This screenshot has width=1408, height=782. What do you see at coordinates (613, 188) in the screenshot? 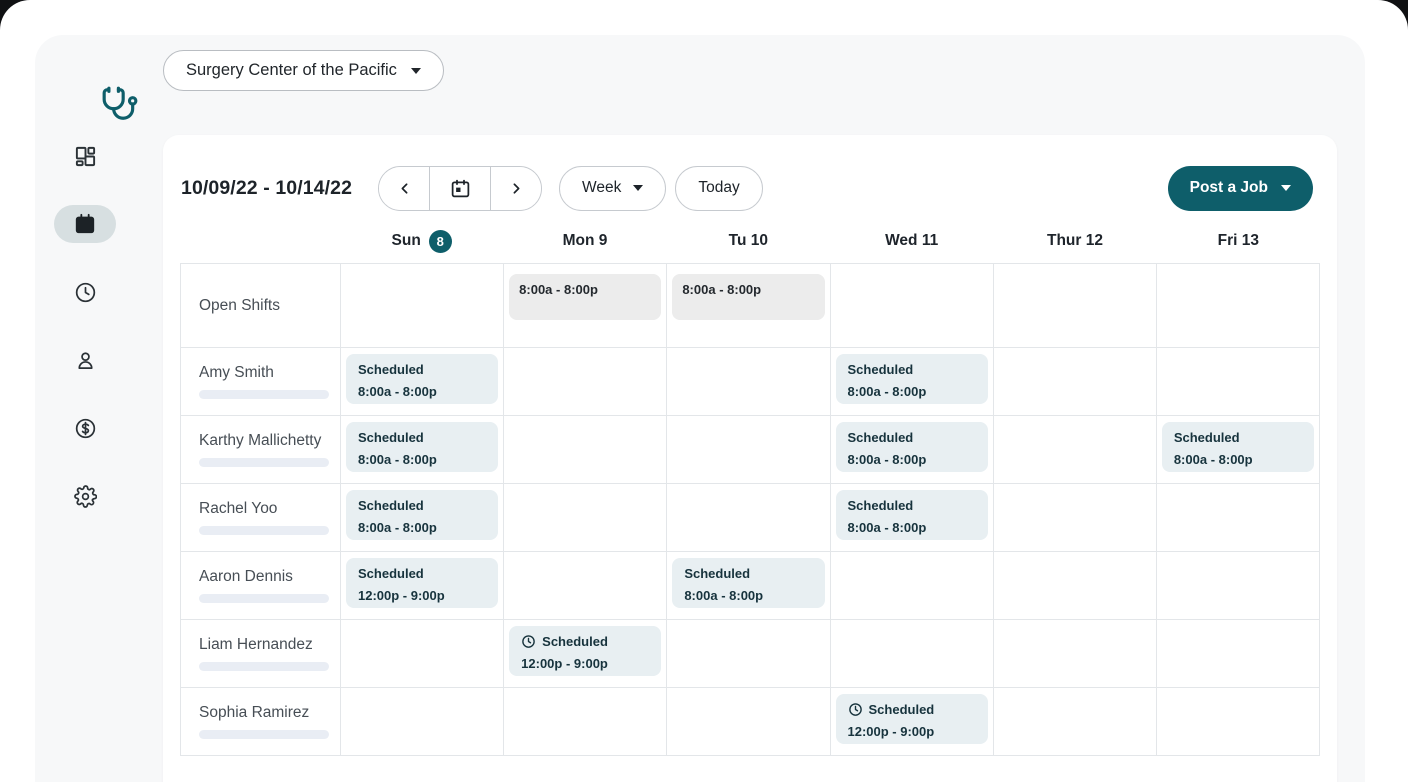
I see `view-selector: Week` at bounding box center [613, 188].